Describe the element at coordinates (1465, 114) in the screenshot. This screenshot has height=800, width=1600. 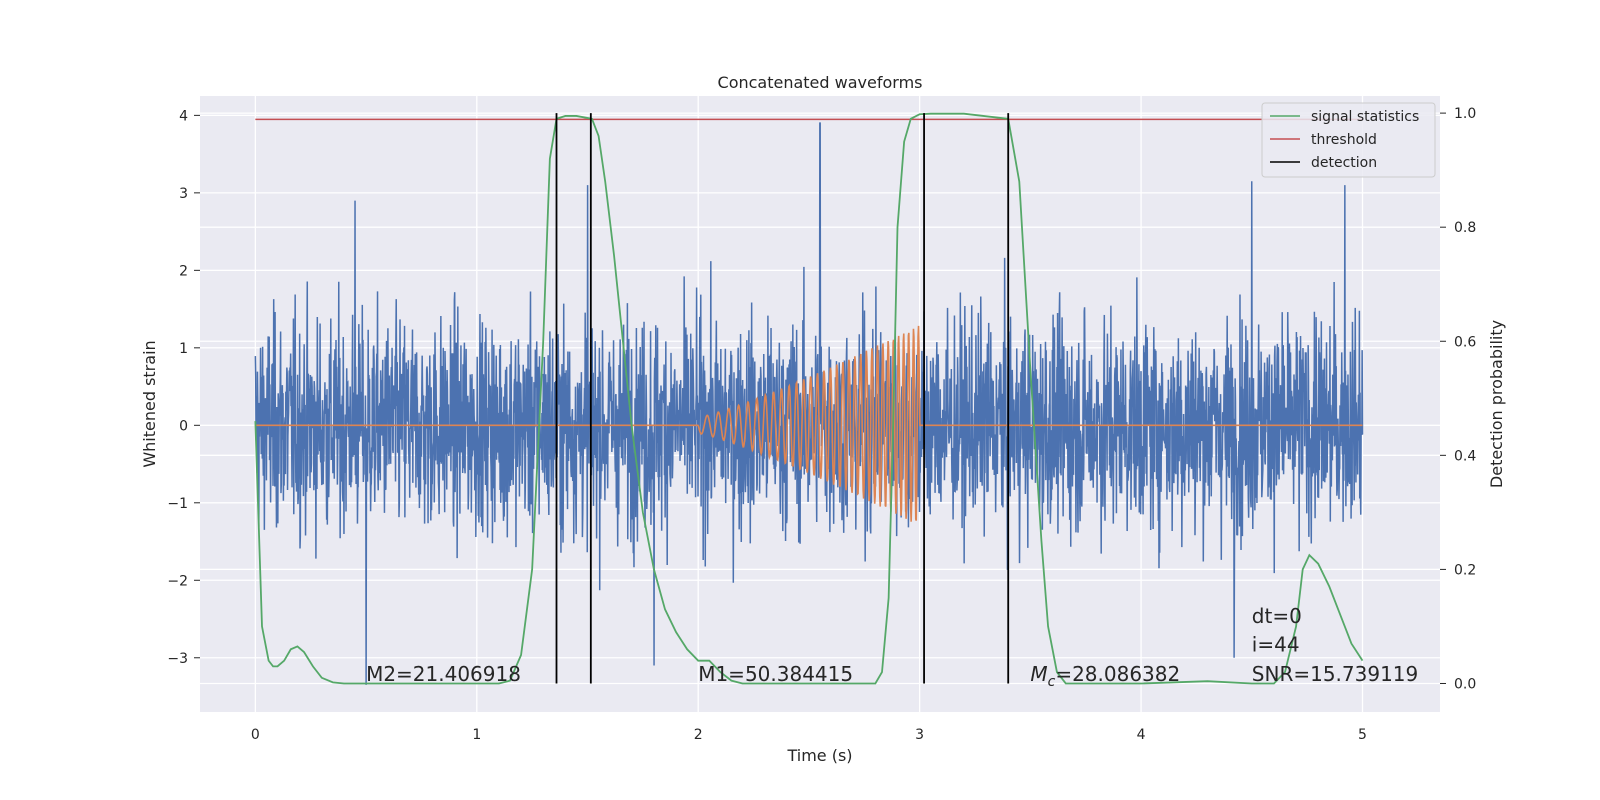
I see `y2-tick-label: 1.0` at that location.